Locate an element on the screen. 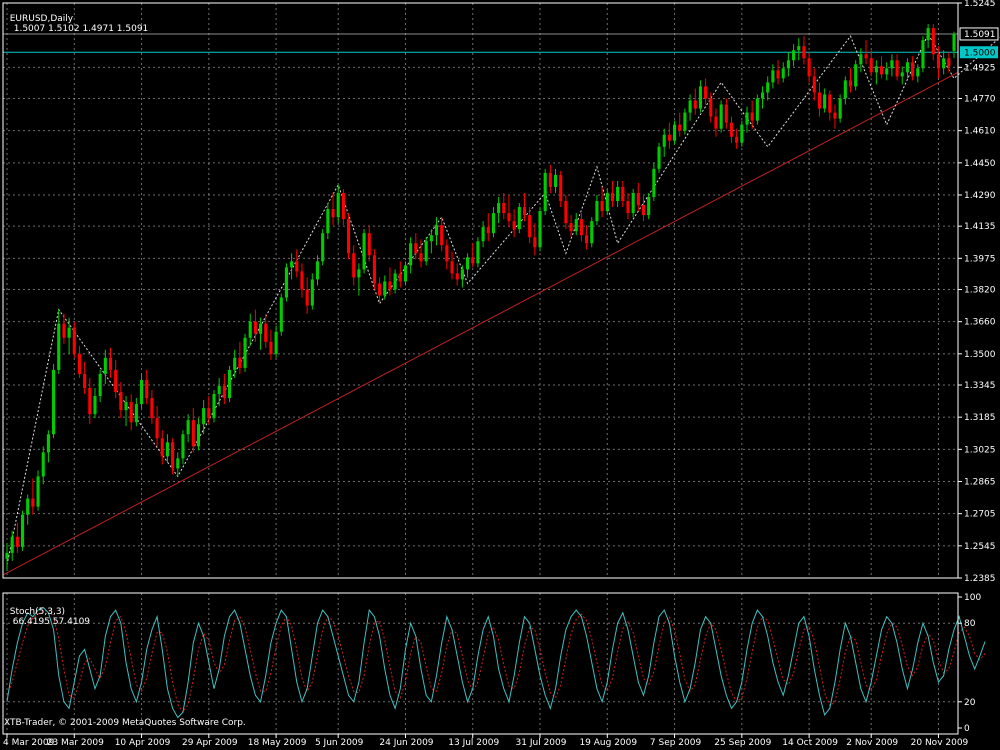 The image size is (1000, 750). price-tick-label: 1.3185 is located at coordinates (980, 418).